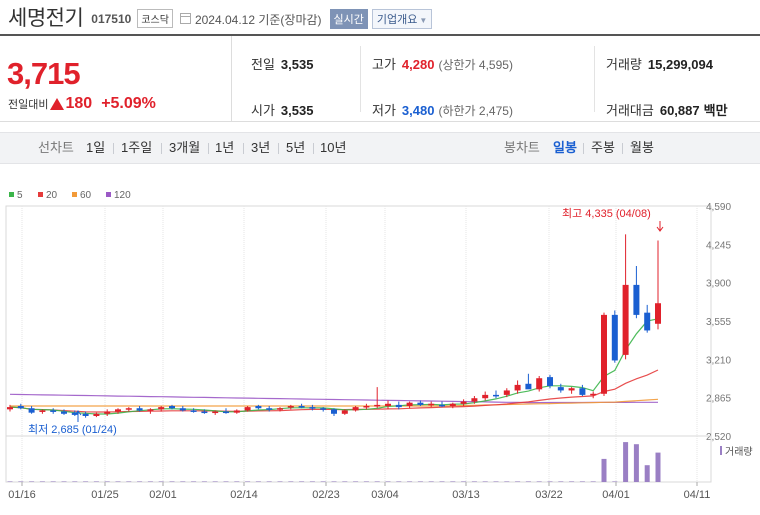 The image size is (760, 515). I want to click on change-amount: 180, so click(79, 103).